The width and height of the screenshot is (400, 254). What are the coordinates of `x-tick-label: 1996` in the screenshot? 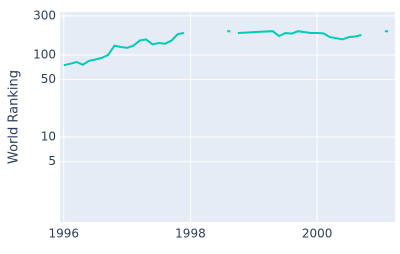 It's located at (64, 234).